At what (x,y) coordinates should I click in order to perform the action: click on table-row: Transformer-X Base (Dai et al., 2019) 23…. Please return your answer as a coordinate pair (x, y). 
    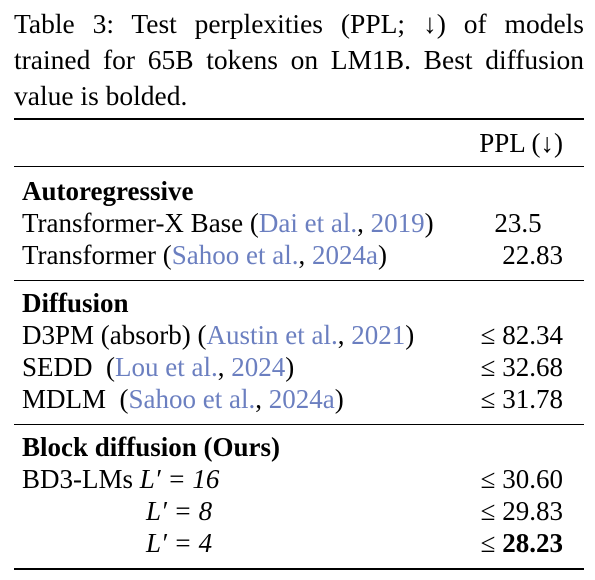
    Looking at the image, I should click on (297, 223).